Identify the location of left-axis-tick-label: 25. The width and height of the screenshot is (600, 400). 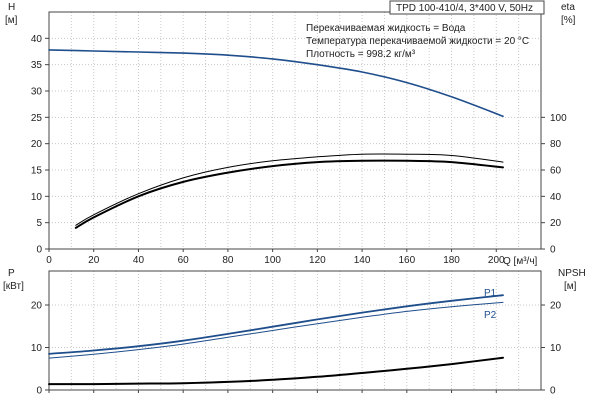
(37, 118).